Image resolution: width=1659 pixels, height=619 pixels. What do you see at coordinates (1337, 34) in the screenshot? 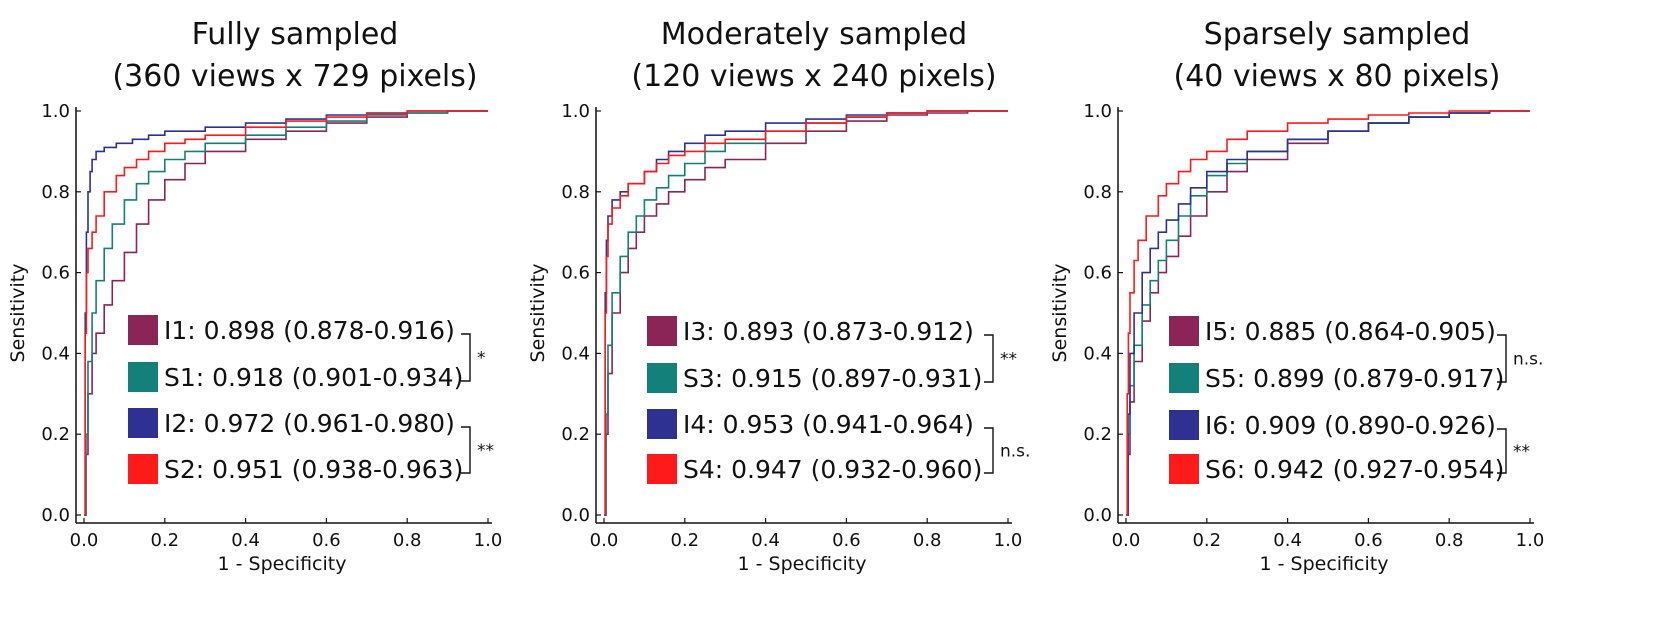
I see `panel-3-title-line1: Sparsely sampled` at bounding box center [1337, 34].